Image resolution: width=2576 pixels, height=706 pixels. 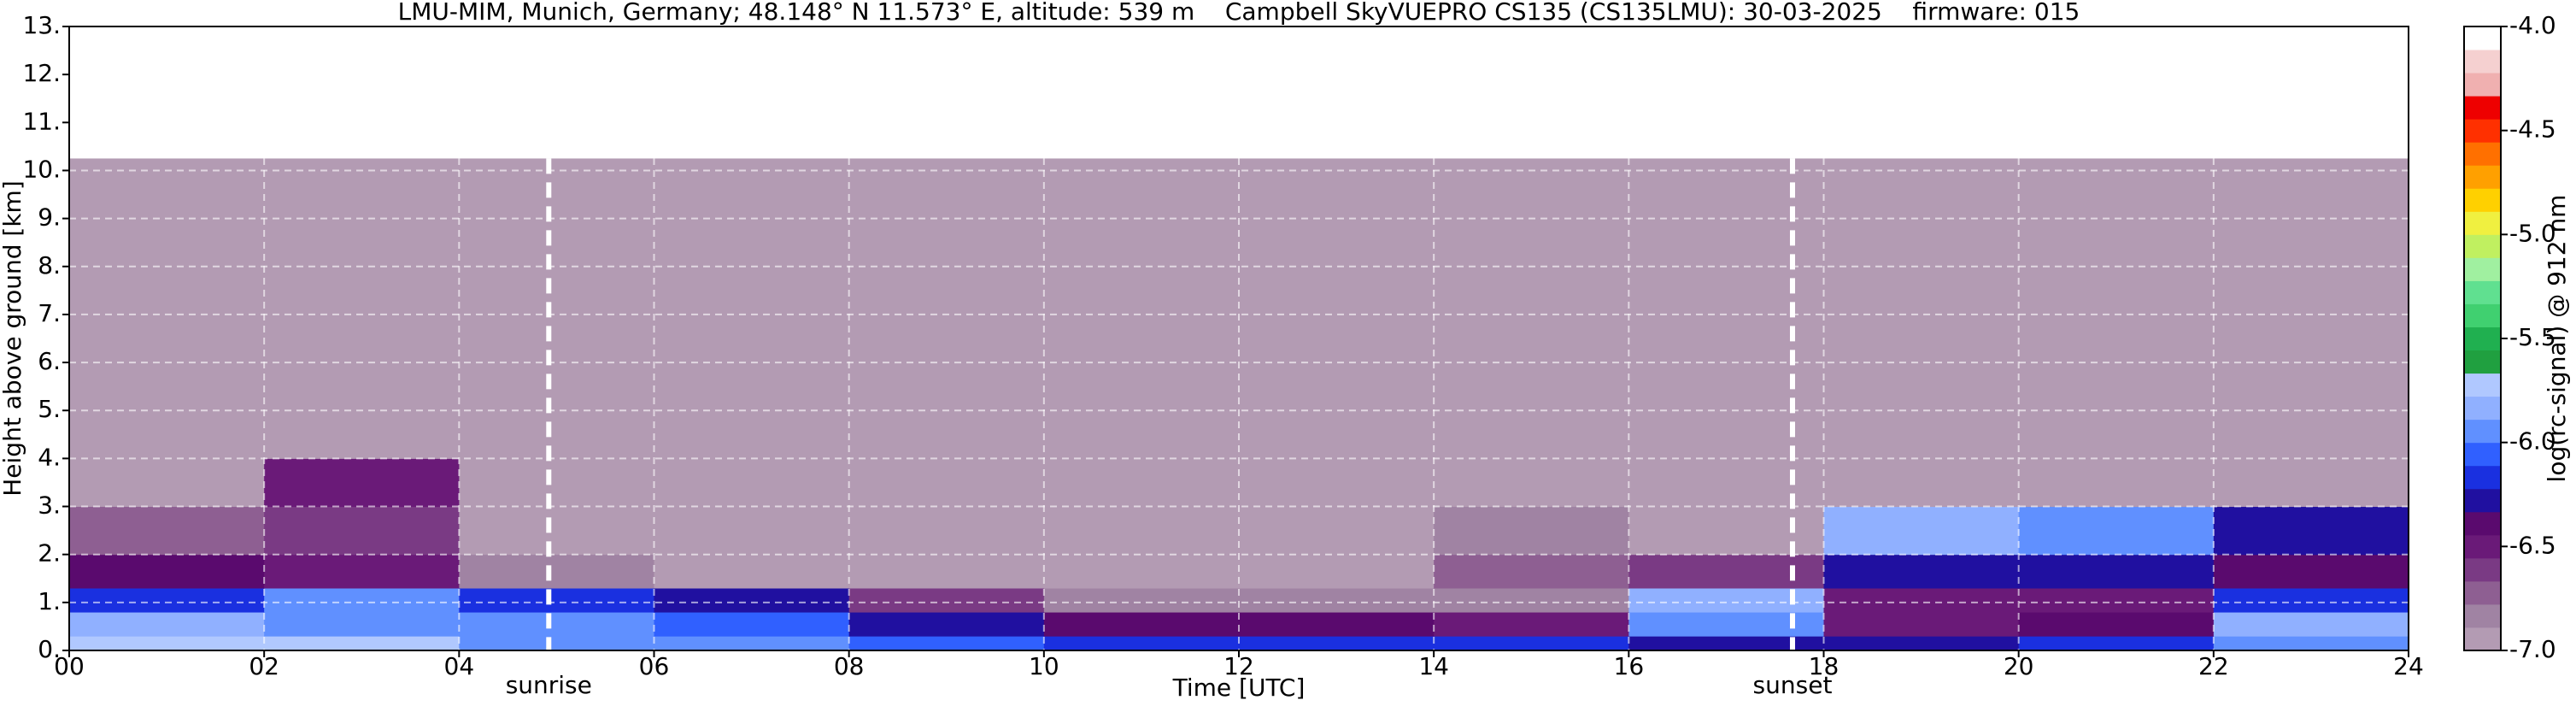 I want to click on colorbar-tick-label: -5.0, so click(x=2532, y=233).